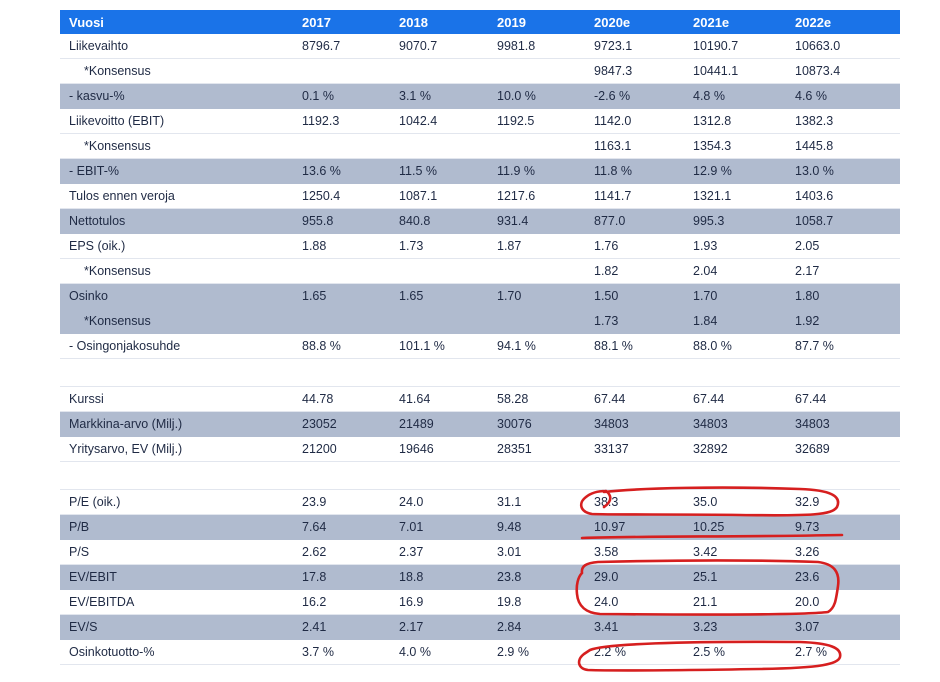  Describe the element at coordinates (176, 527) in the screenshot. I see `row-label: P/B` at that location.